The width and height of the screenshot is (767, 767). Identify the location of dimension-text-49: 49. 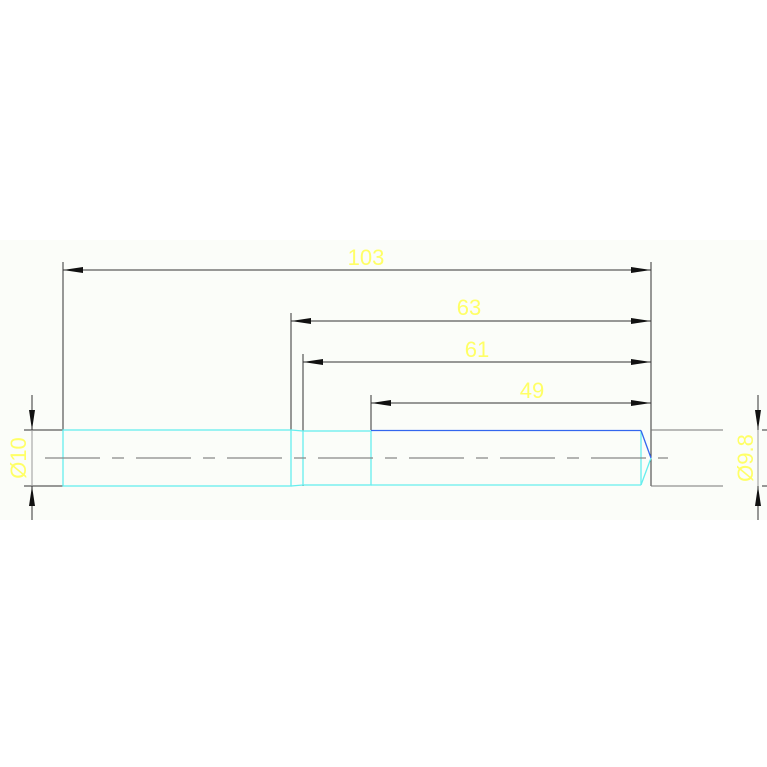
(532, 390).